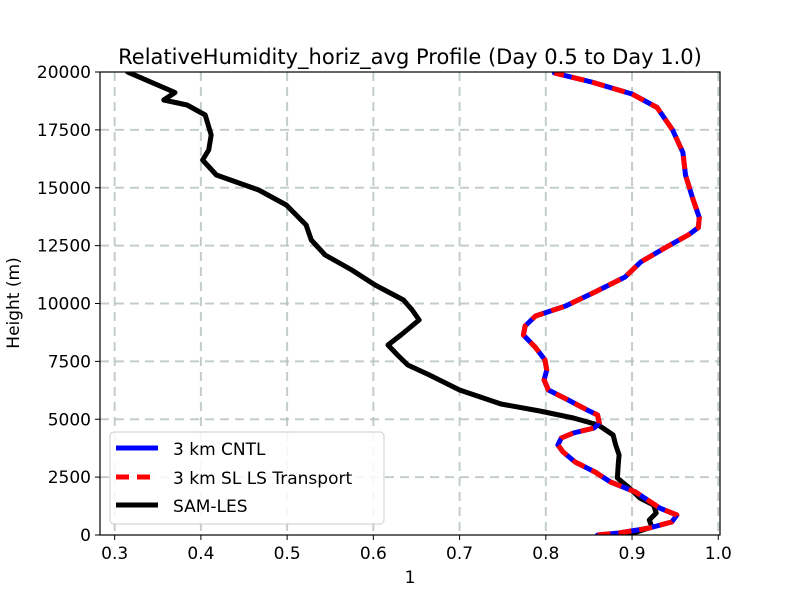 This screenshot has width=800, height=600. What do you see at coordinates (210, 507) in the screenshot?
I see `legend-label-sam-les: SAM-LES` at bounding box center [210, 507].